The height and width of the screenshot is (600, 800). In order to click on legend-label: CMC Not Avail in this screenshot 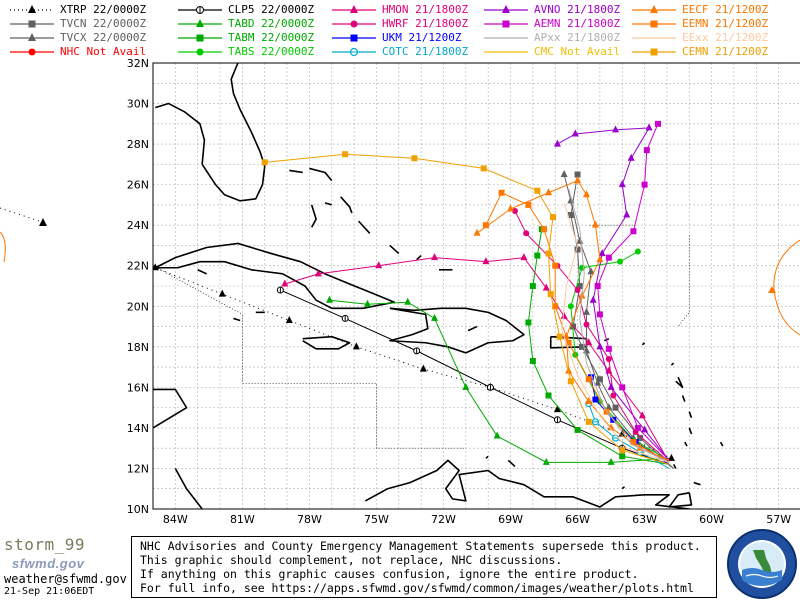, I will do `click(577, 51)`.